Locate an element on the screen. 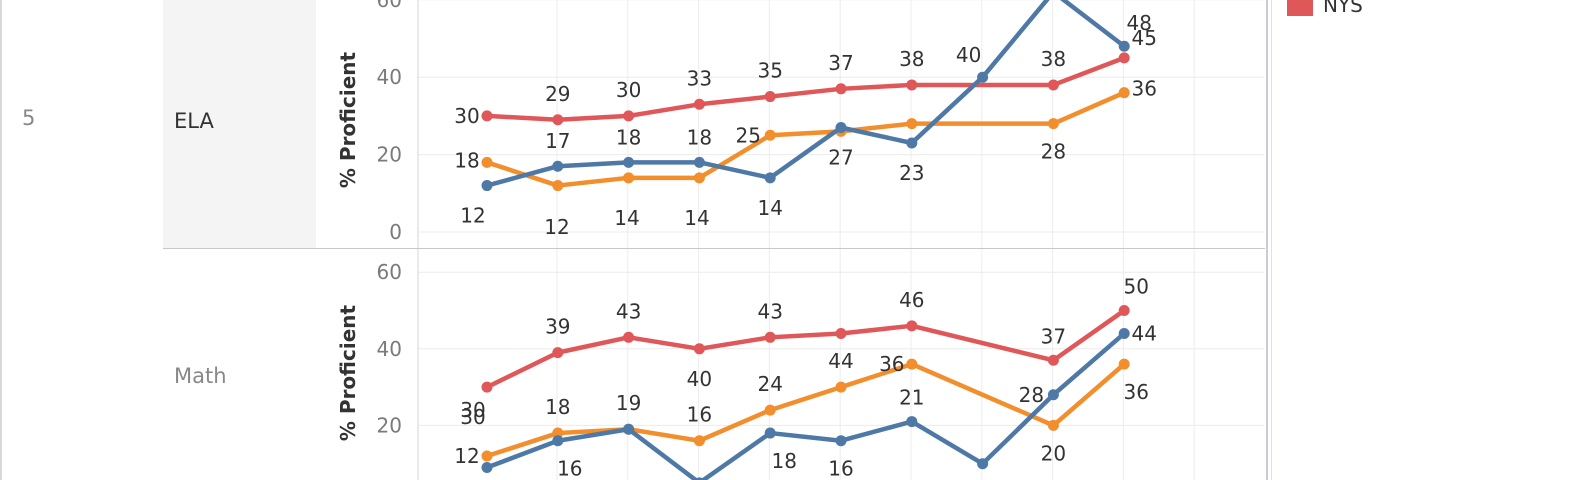 Image resolution: width=1580 pixels, height=480 pixels. data-label: 37 is located at coordinates (840, 63).